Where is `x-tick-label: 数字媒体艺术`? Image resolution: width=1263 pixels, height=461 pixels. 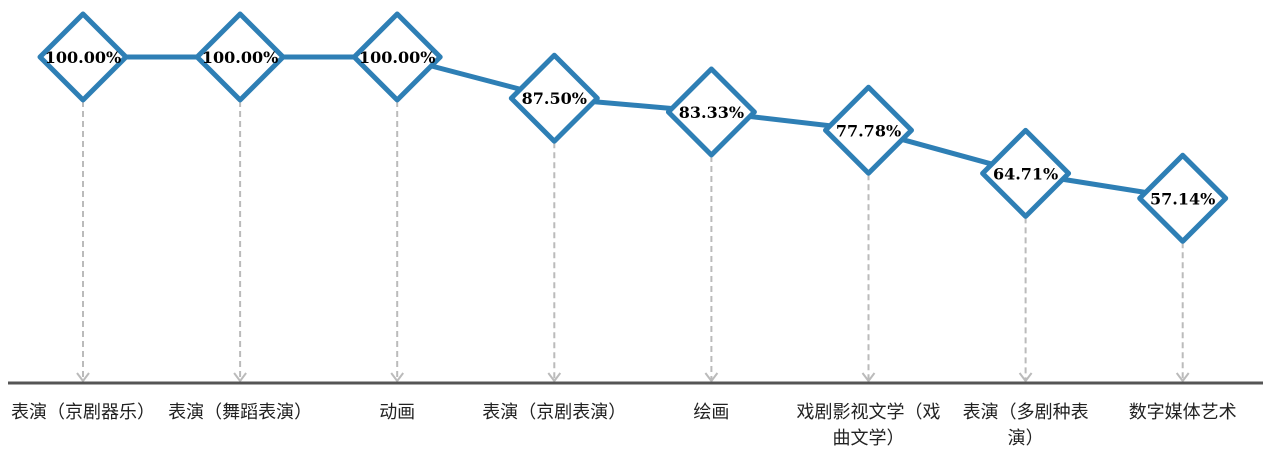 x-tick-label: 数字媒体艺术 is located at coordinates (1182, 412).